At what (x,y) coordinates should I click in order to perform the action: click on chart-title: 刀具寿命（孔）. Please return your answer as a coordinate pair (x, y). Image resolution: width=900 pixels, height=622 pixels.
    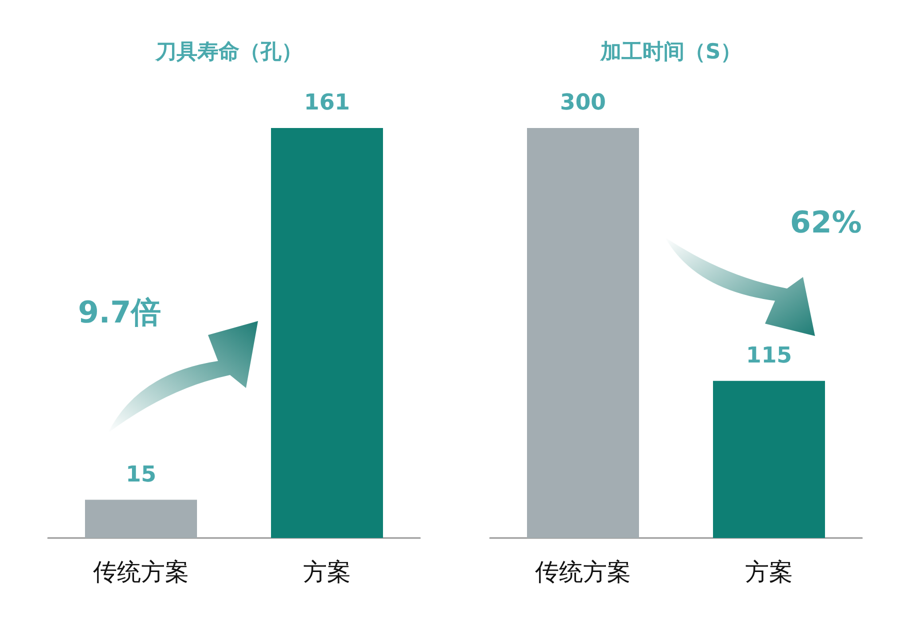
    Looking at the image, I should click on (228, 52).